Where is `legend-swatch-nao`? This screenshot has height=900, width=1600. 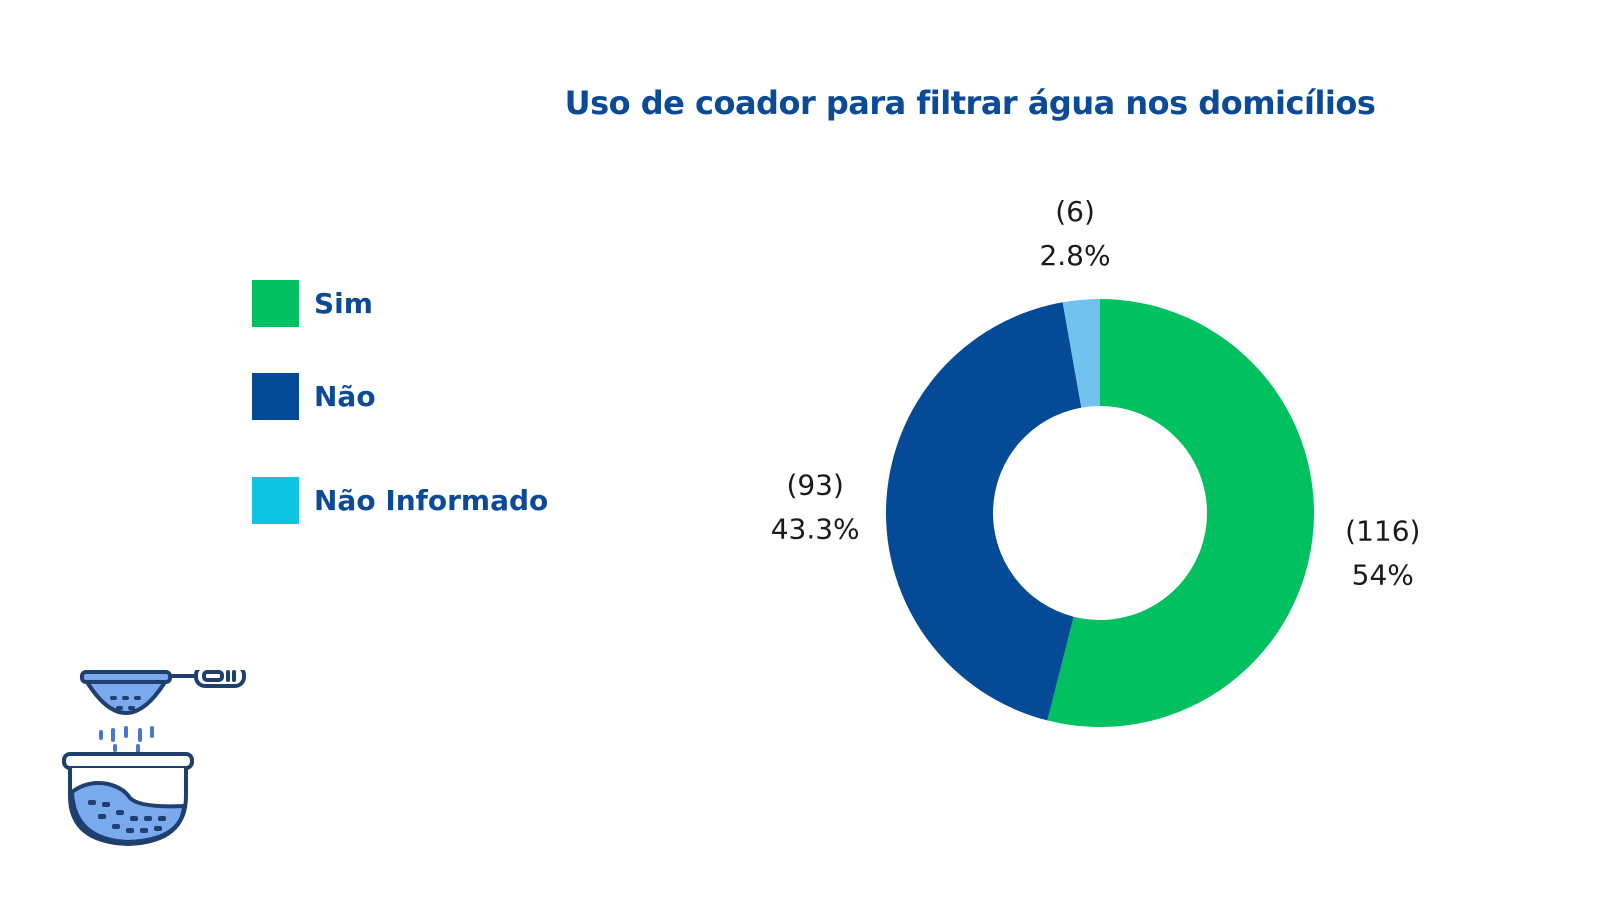
legend-swatch-nao is located at coordinates (275, 396).